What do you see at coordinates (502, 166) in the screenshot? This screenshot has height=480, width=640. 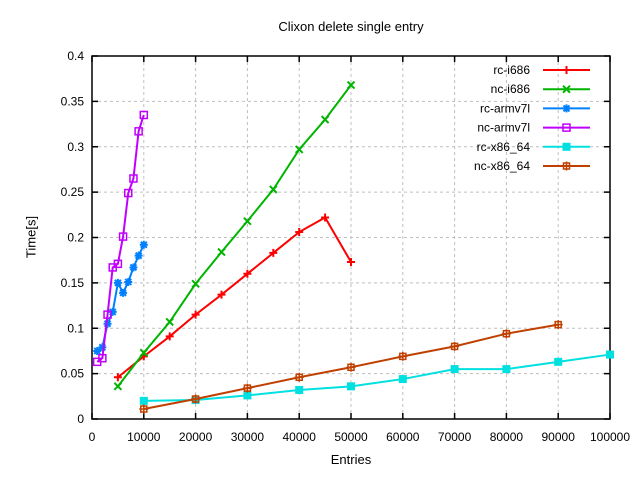 I see `legend-label: nc-x86_64` at bounding box center [502, 166].